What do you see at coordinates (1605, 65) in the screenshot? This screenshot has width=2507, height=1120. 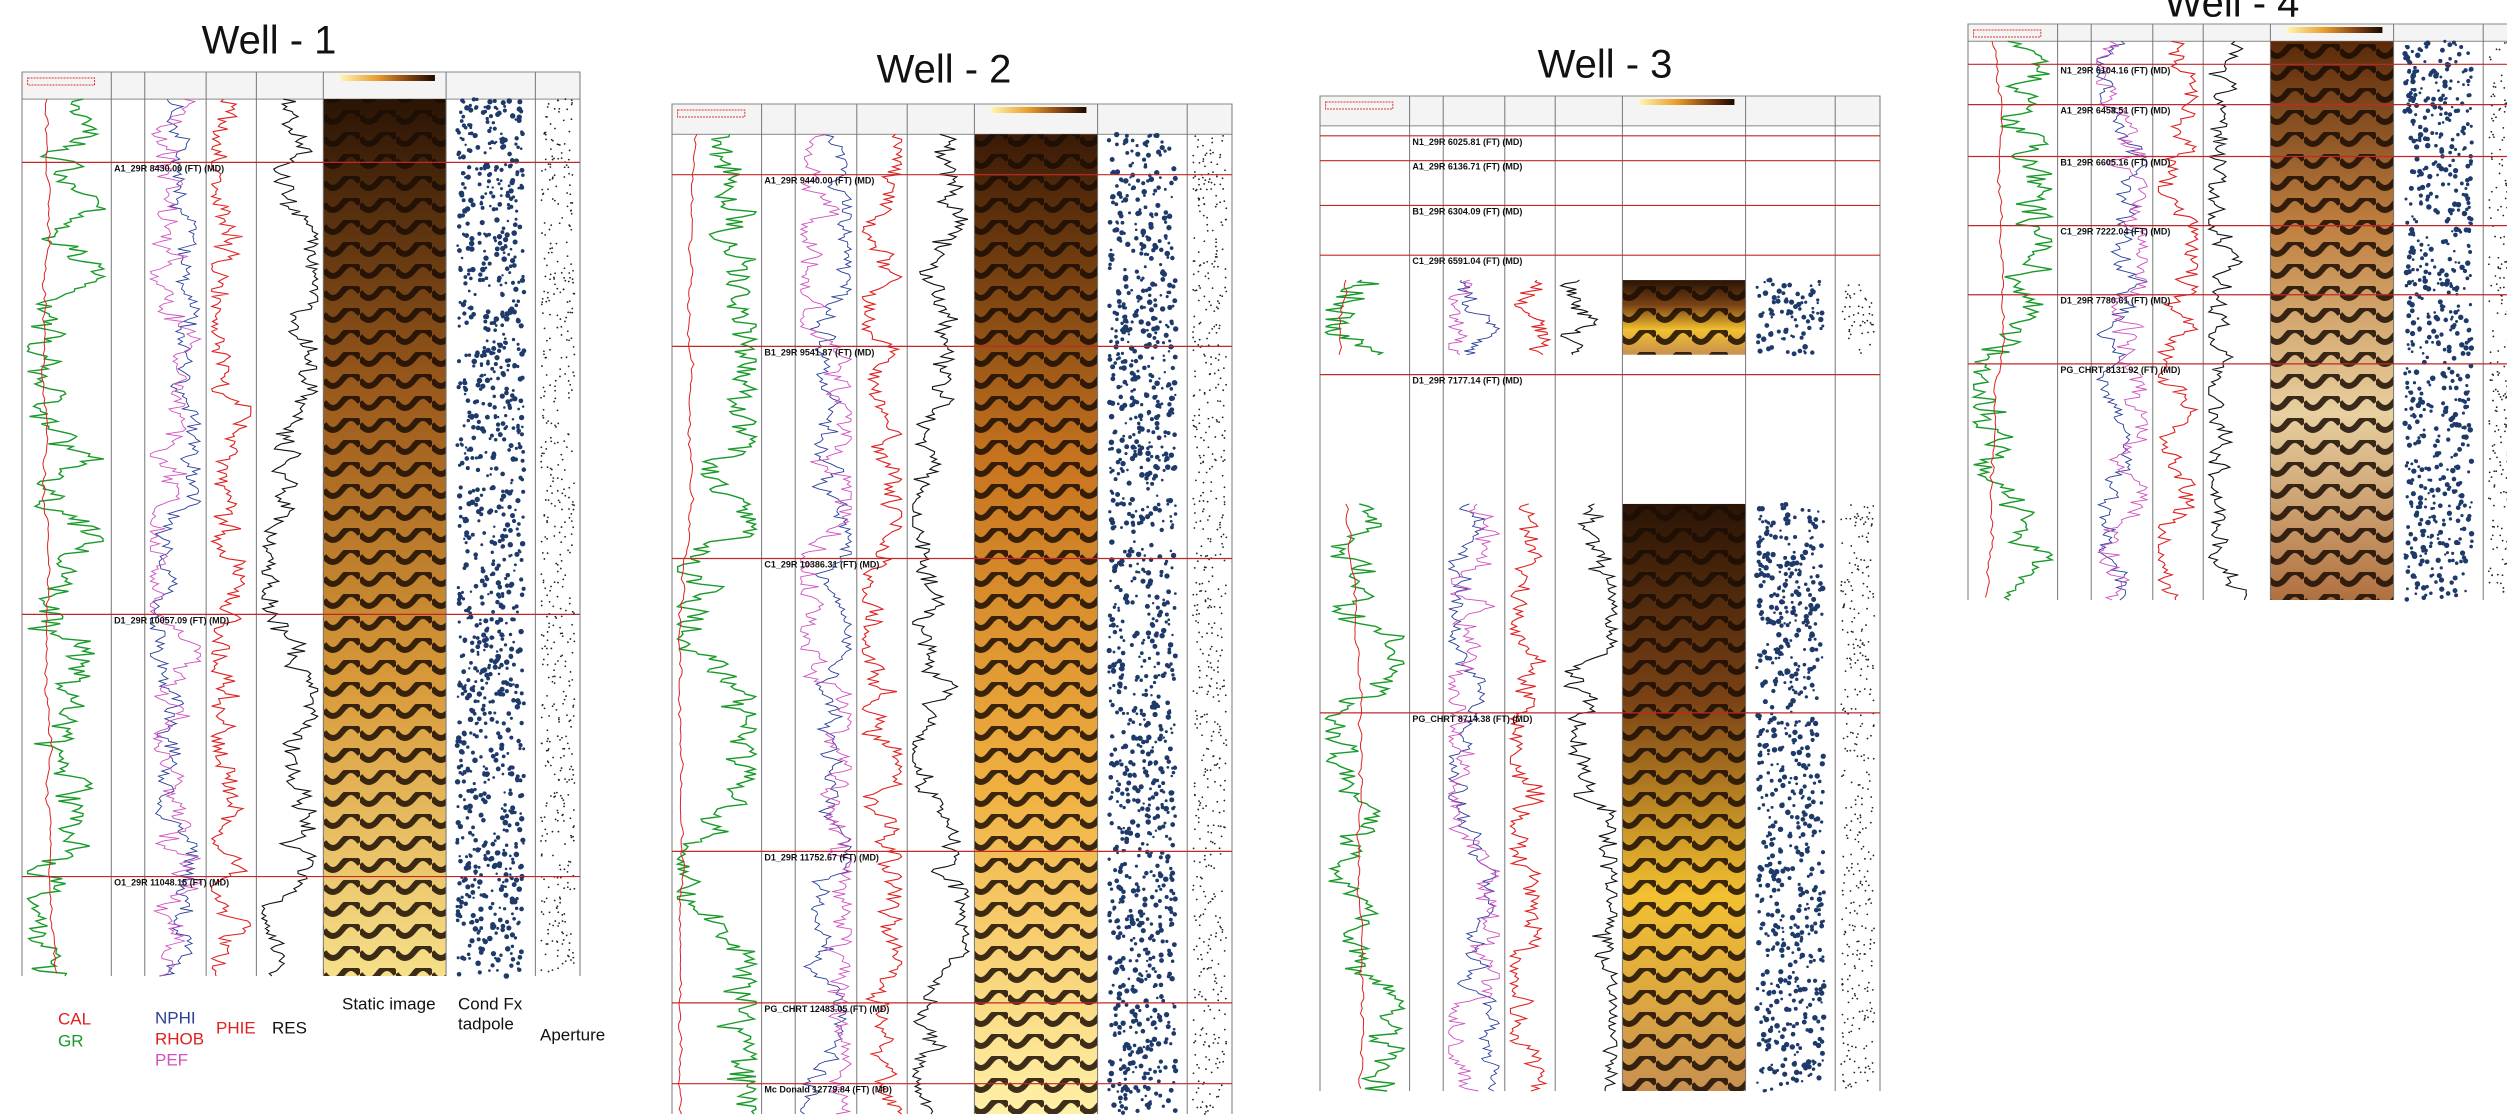 I see `well-title: Well - 3` at bounding box center [1605, 65].